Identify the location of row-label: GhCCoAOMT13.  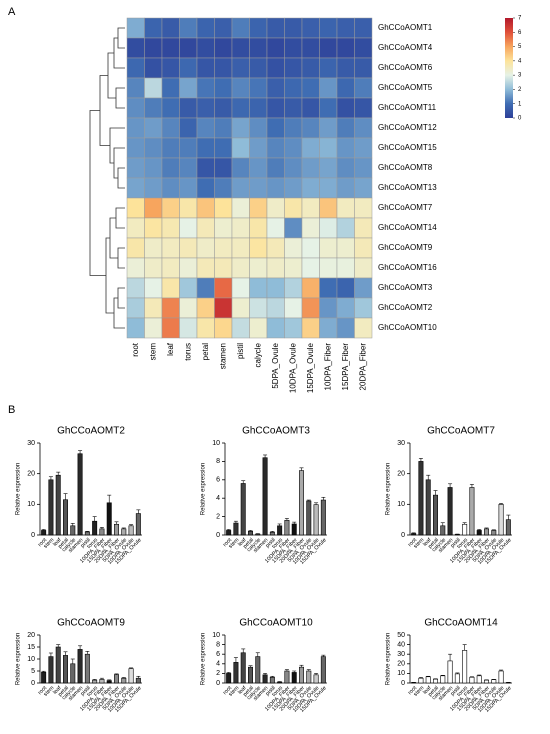
(407, 187).